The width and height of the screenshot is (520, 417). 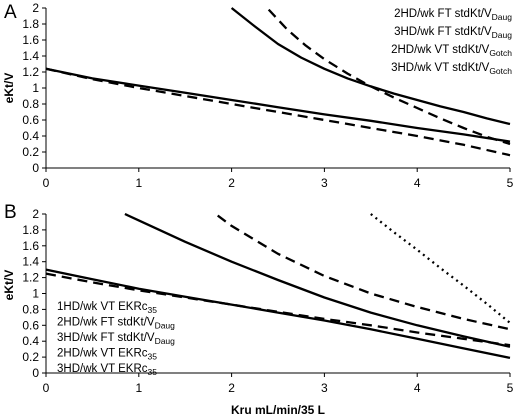 What do you see at coordinates (30, 40) in the screenshot?
I see `panel-a-y-tick-label: 1.6` at bounding box center [30, 40].